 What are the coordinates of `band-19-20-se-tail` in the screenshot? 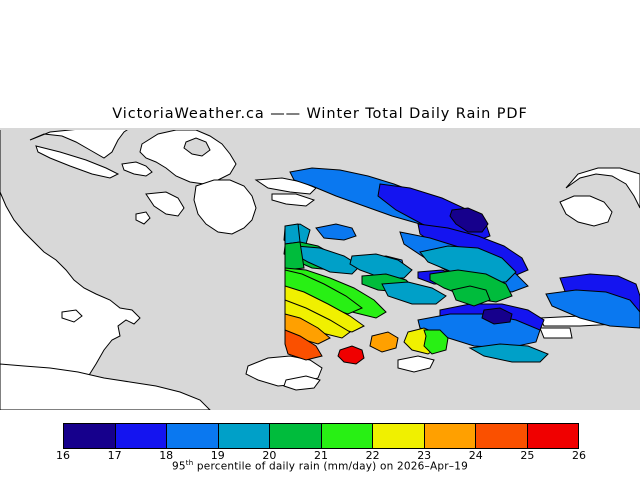 It's located at (508, 353).